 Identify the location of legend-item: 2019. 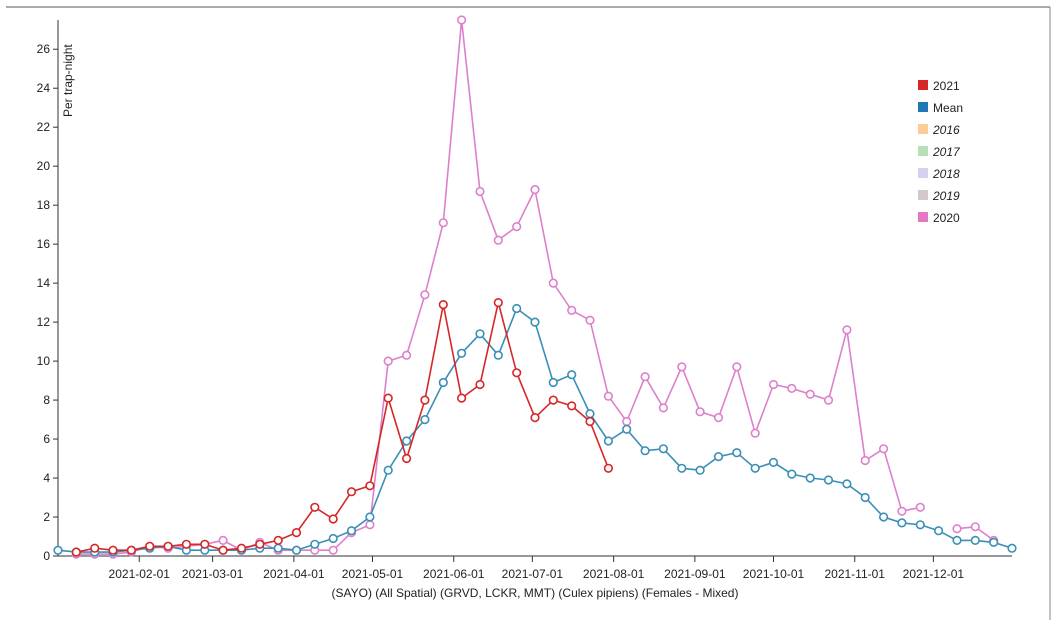
(939, 196).